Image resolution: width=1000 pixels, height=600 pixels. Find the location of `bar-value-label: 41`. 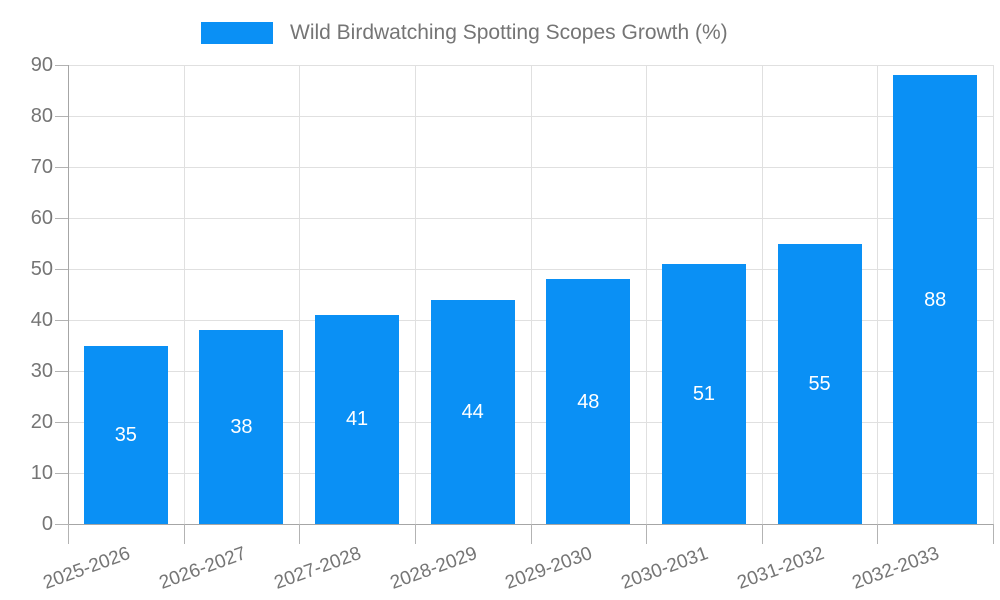

bar-value-label: 41 is located at coordinates (357, 419).